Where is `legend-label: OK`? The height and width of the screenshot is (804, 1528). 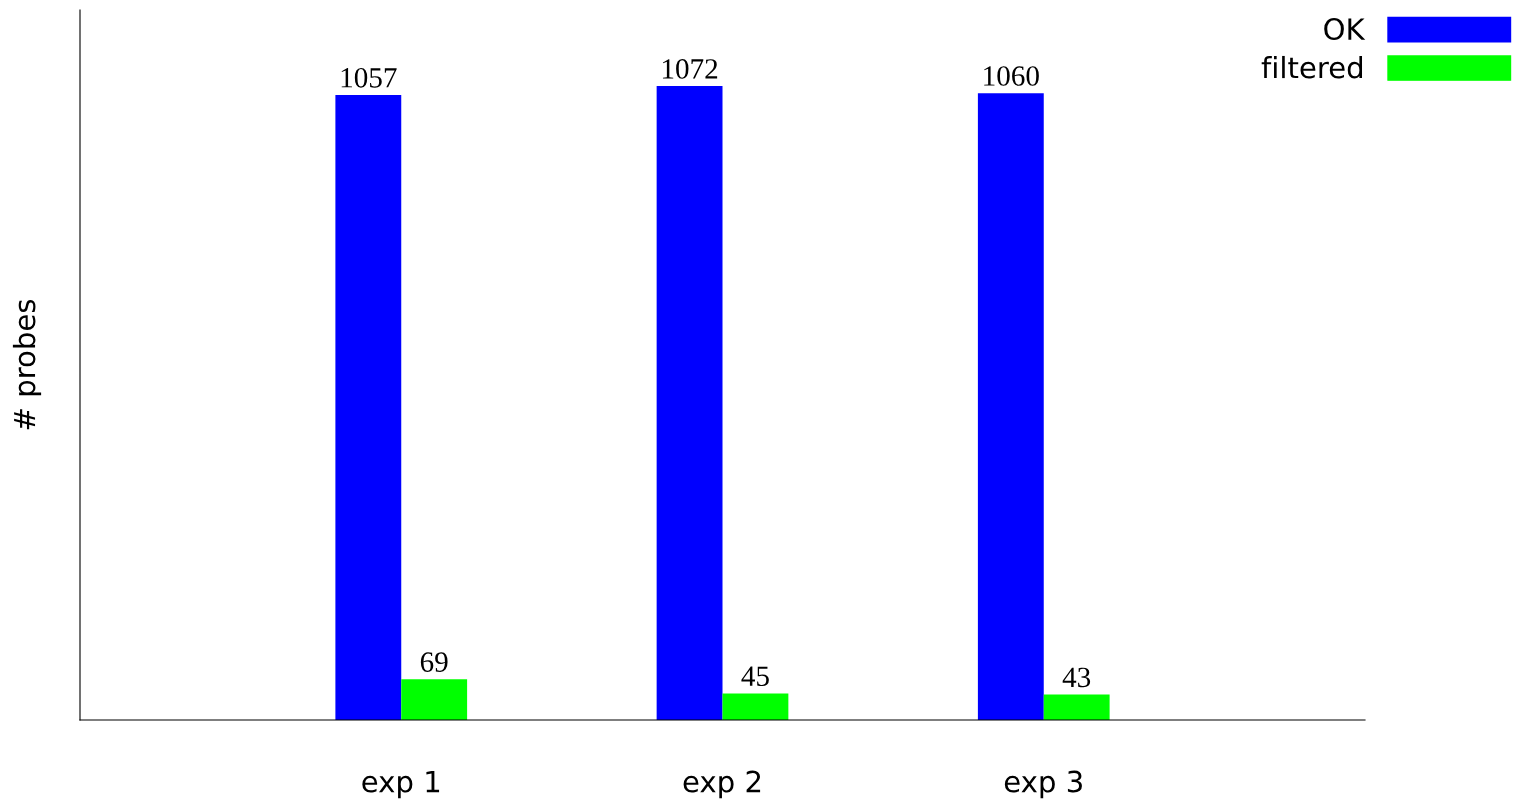 legend-label: OK is located at coordinates (1345, 29).